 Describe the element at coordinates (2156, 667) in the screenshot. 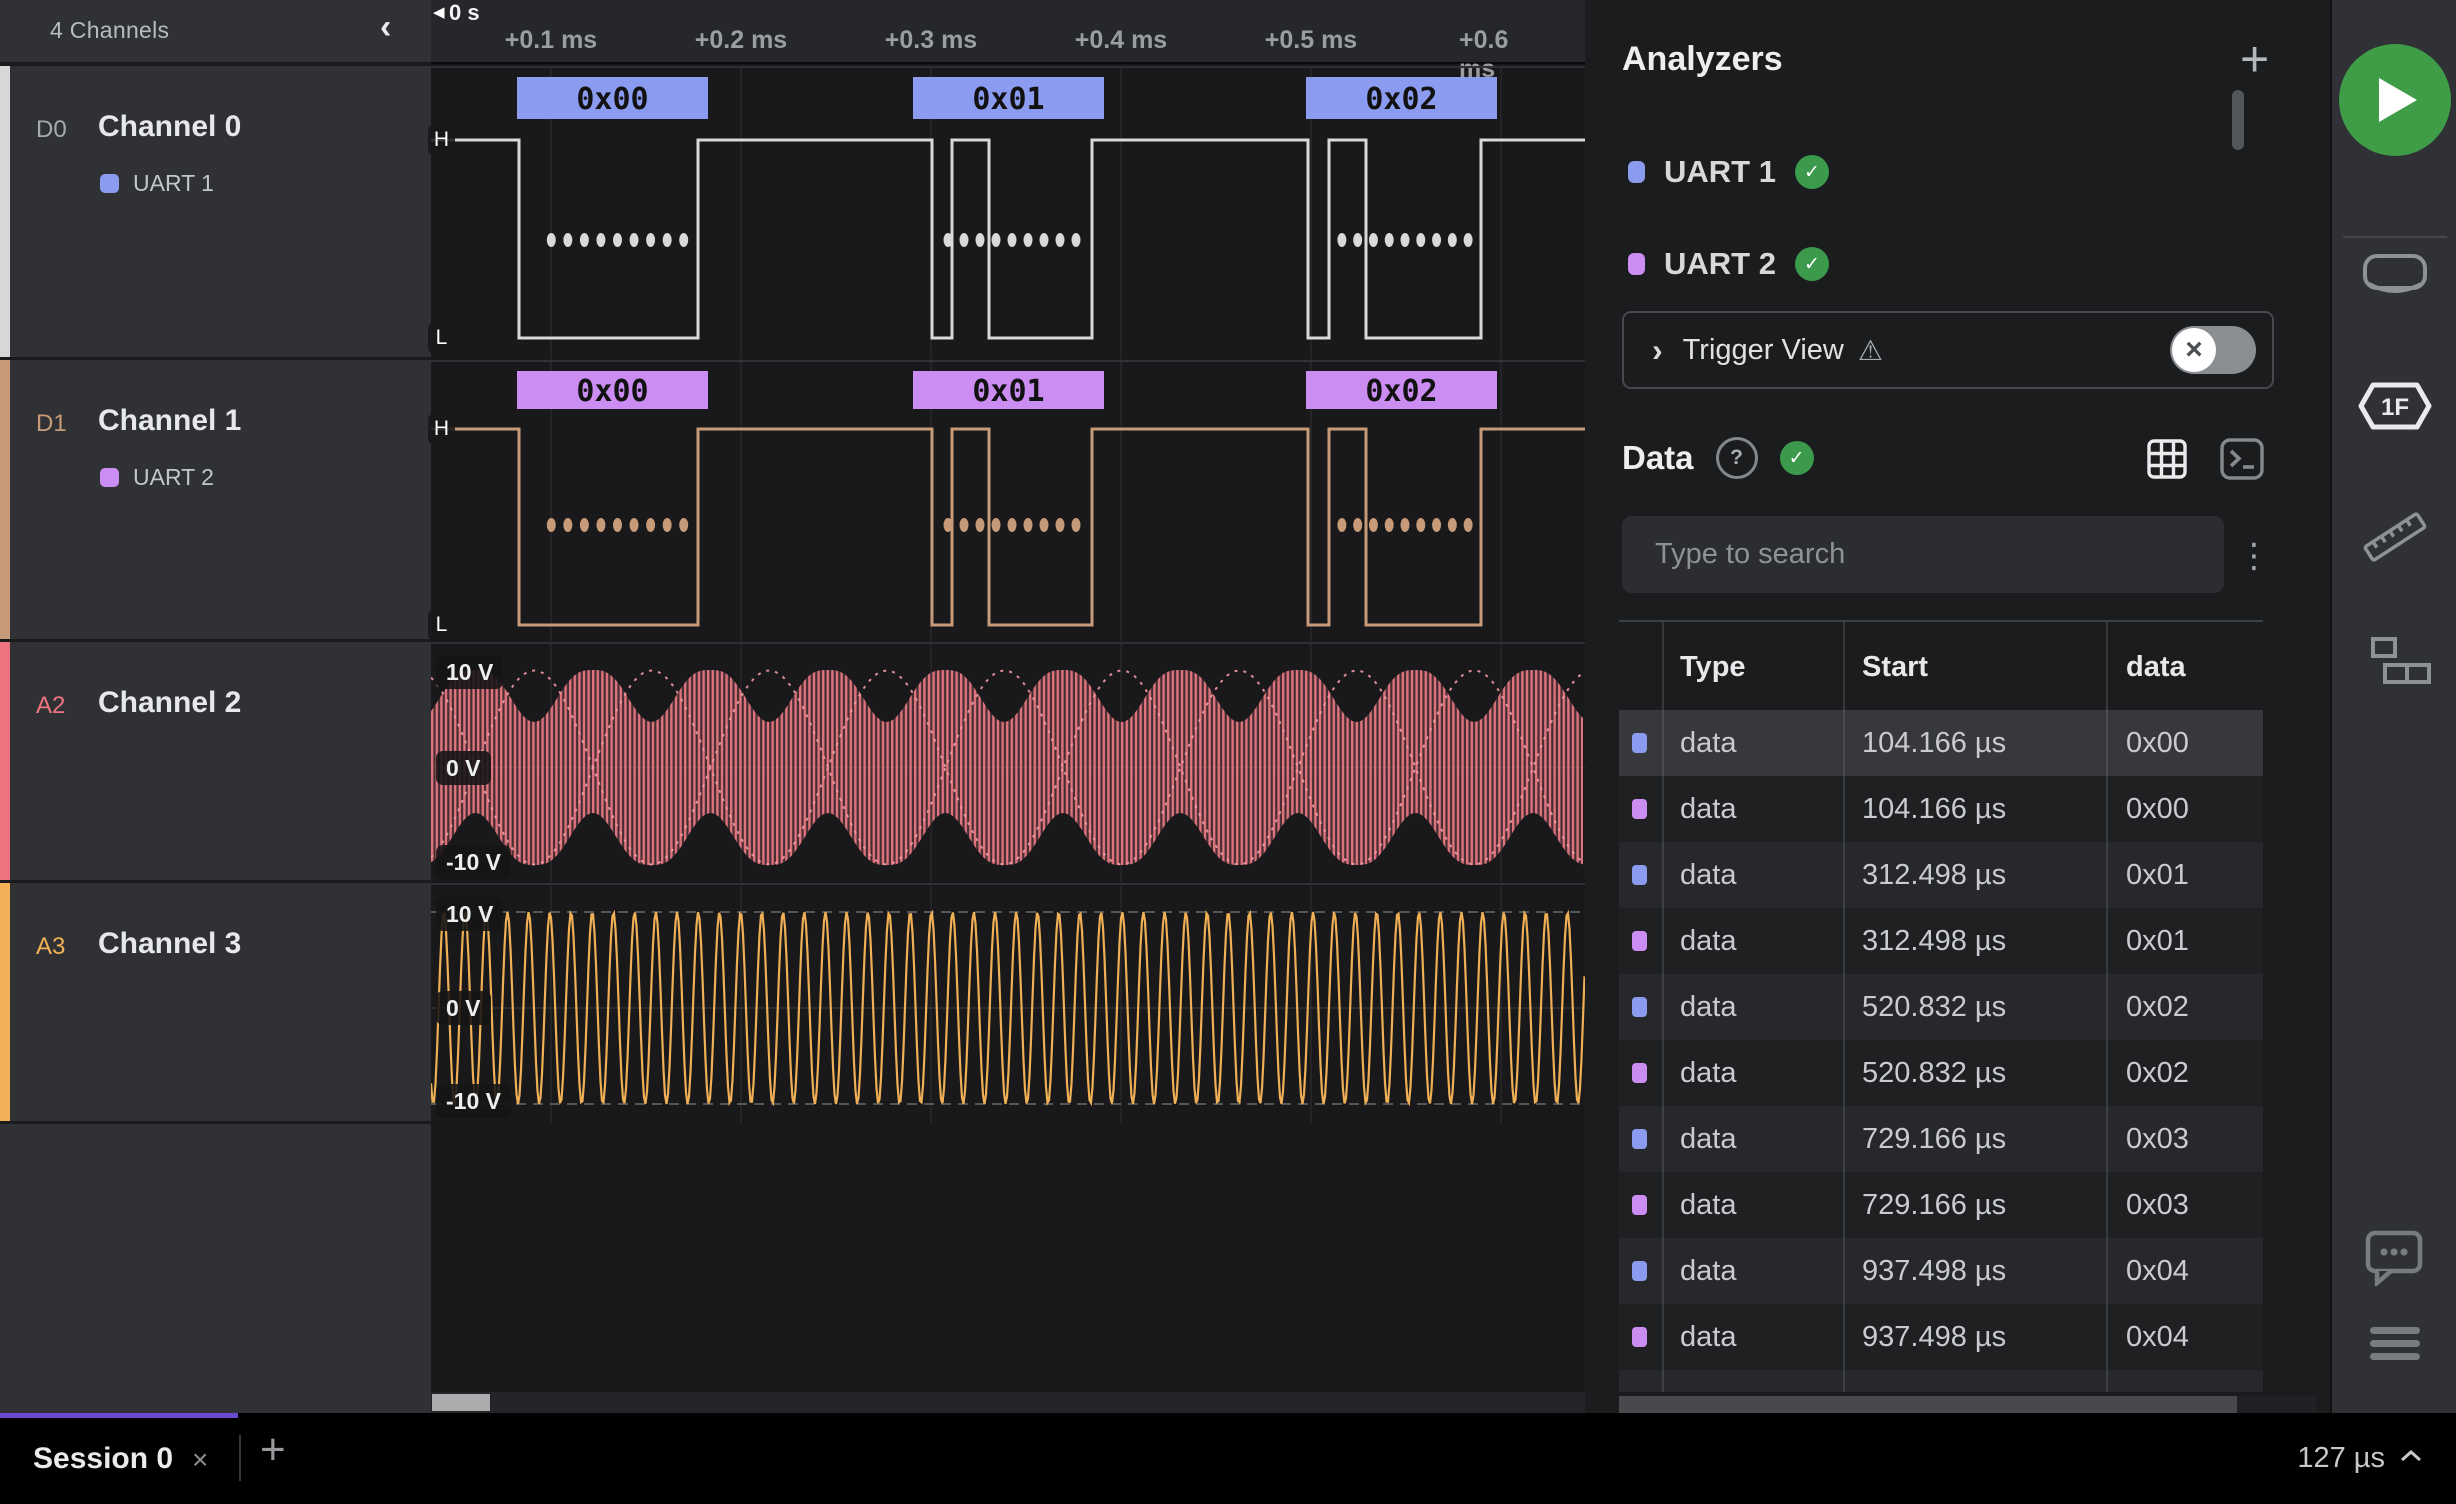

I see `column-header-data: data` at that location.